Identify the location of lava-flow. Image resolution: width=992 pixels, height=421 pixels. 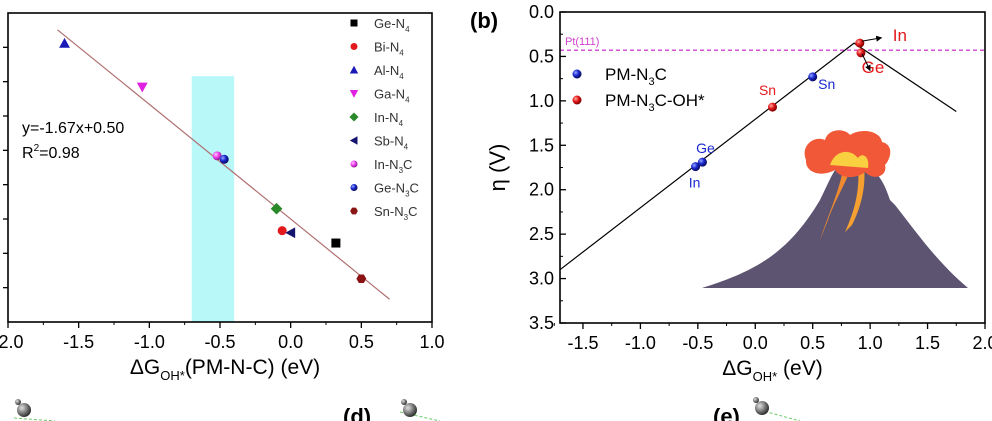
(855, 198).